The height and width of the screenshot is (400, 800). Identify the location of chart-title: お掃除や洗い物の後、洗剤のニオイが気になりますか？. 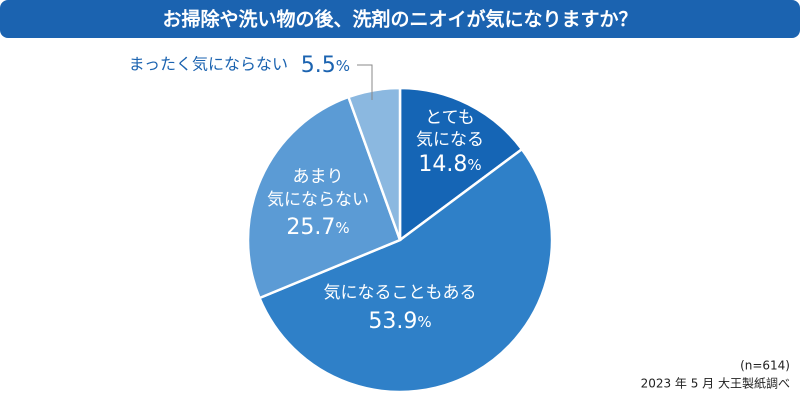
(399, 19).